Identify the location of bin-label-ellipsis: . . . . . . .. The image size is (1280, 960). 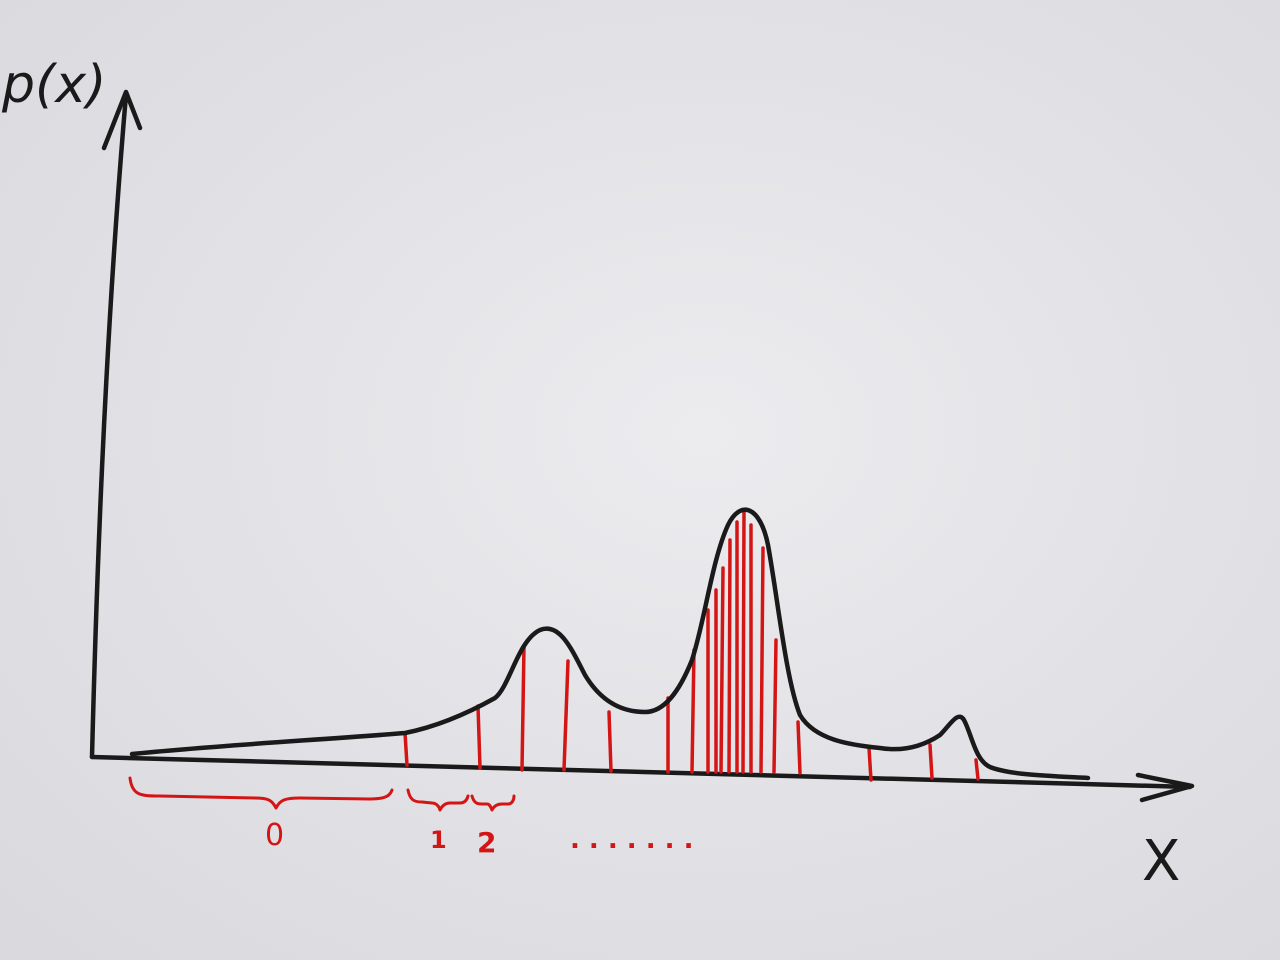
(631, 840).